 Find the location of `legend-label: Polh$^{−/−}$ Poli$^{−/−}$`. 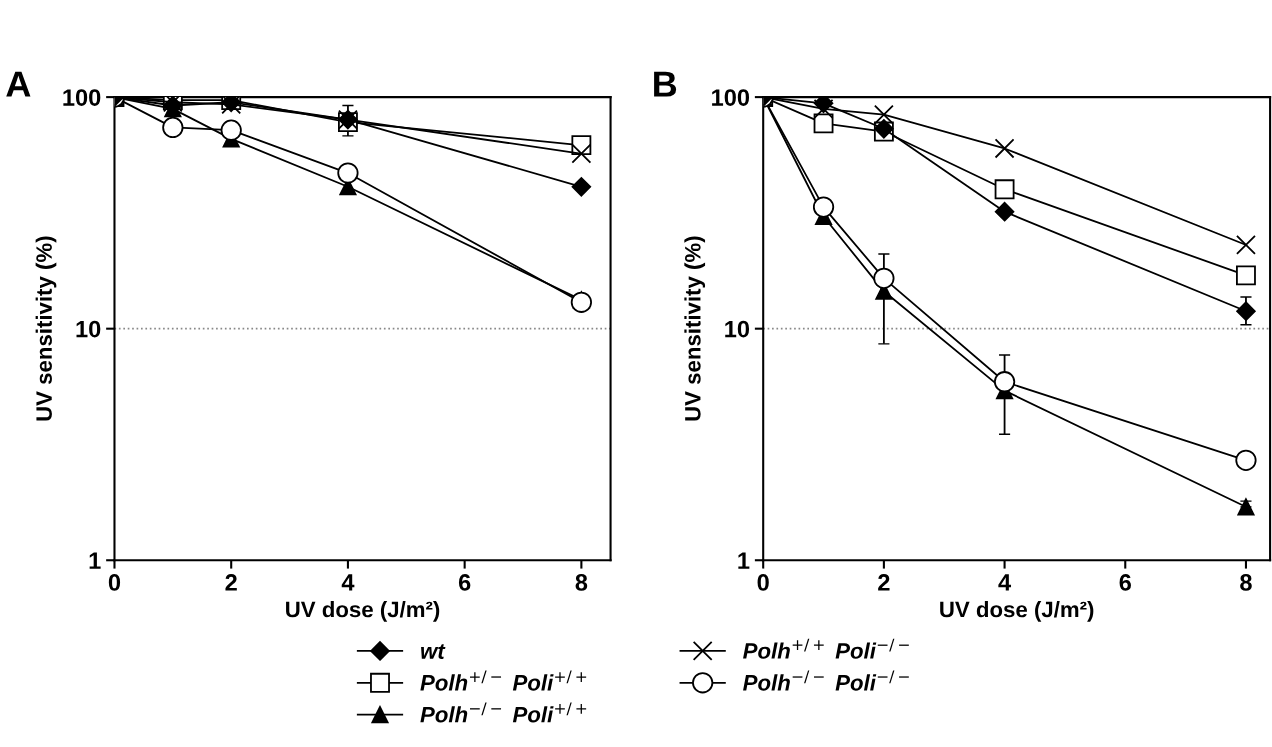

legend-label: Polh$^{−/−}$ Poli$^{−/−}$ is located at coordinates (826, 680).